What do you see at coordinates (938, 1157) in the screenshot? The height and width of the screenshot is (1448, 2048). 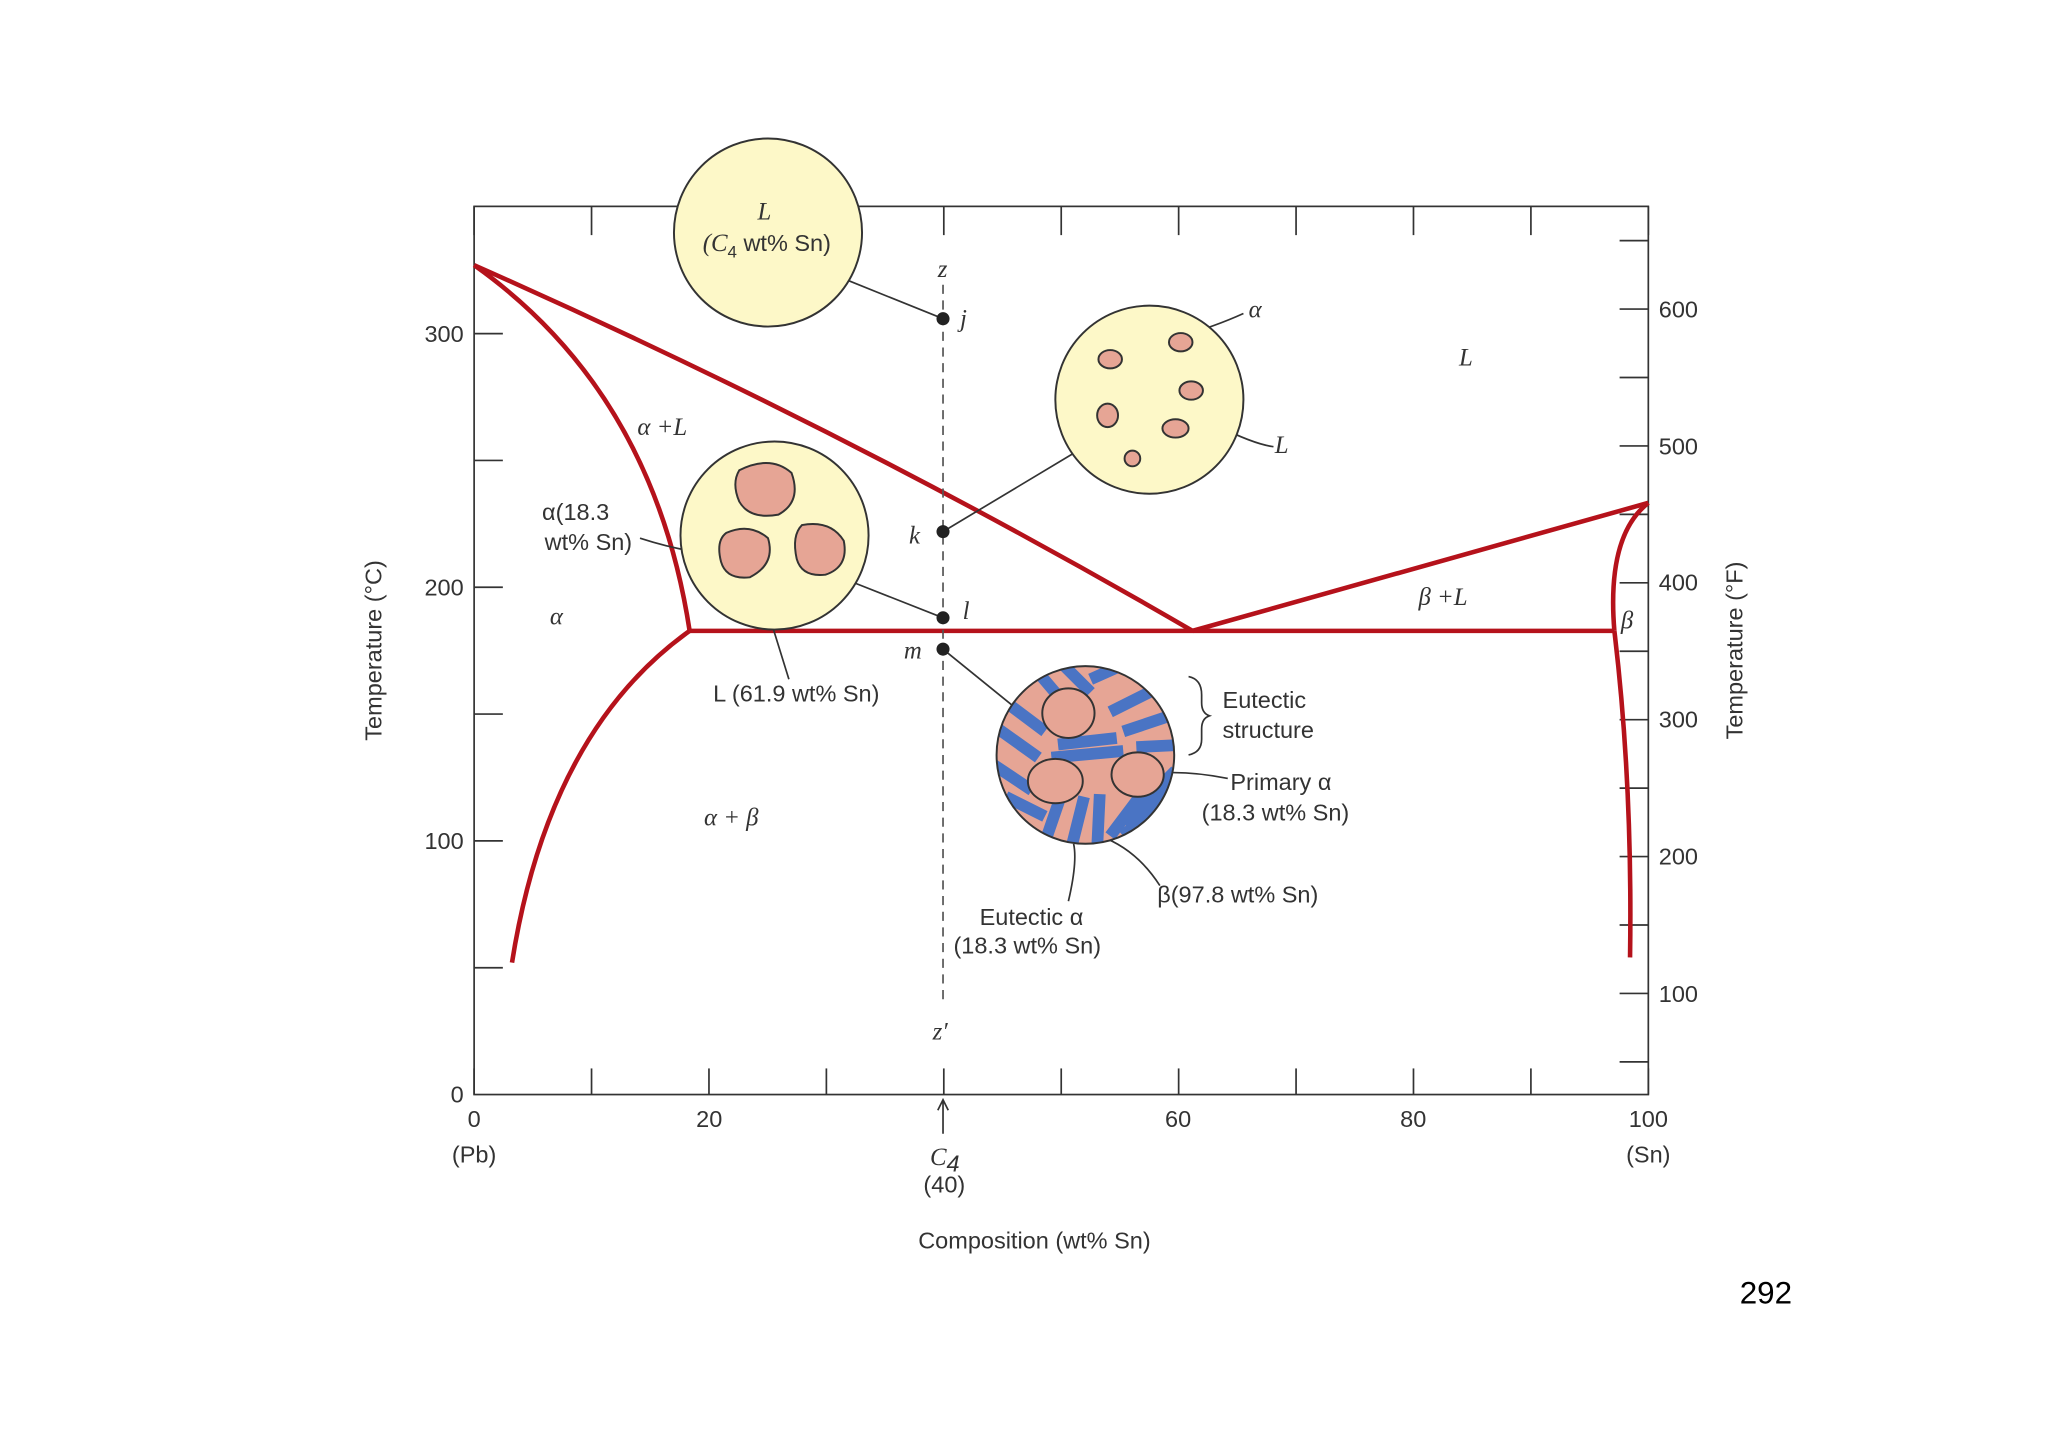 I see `c4-symbol: C` at bounding box center [938, 1157].